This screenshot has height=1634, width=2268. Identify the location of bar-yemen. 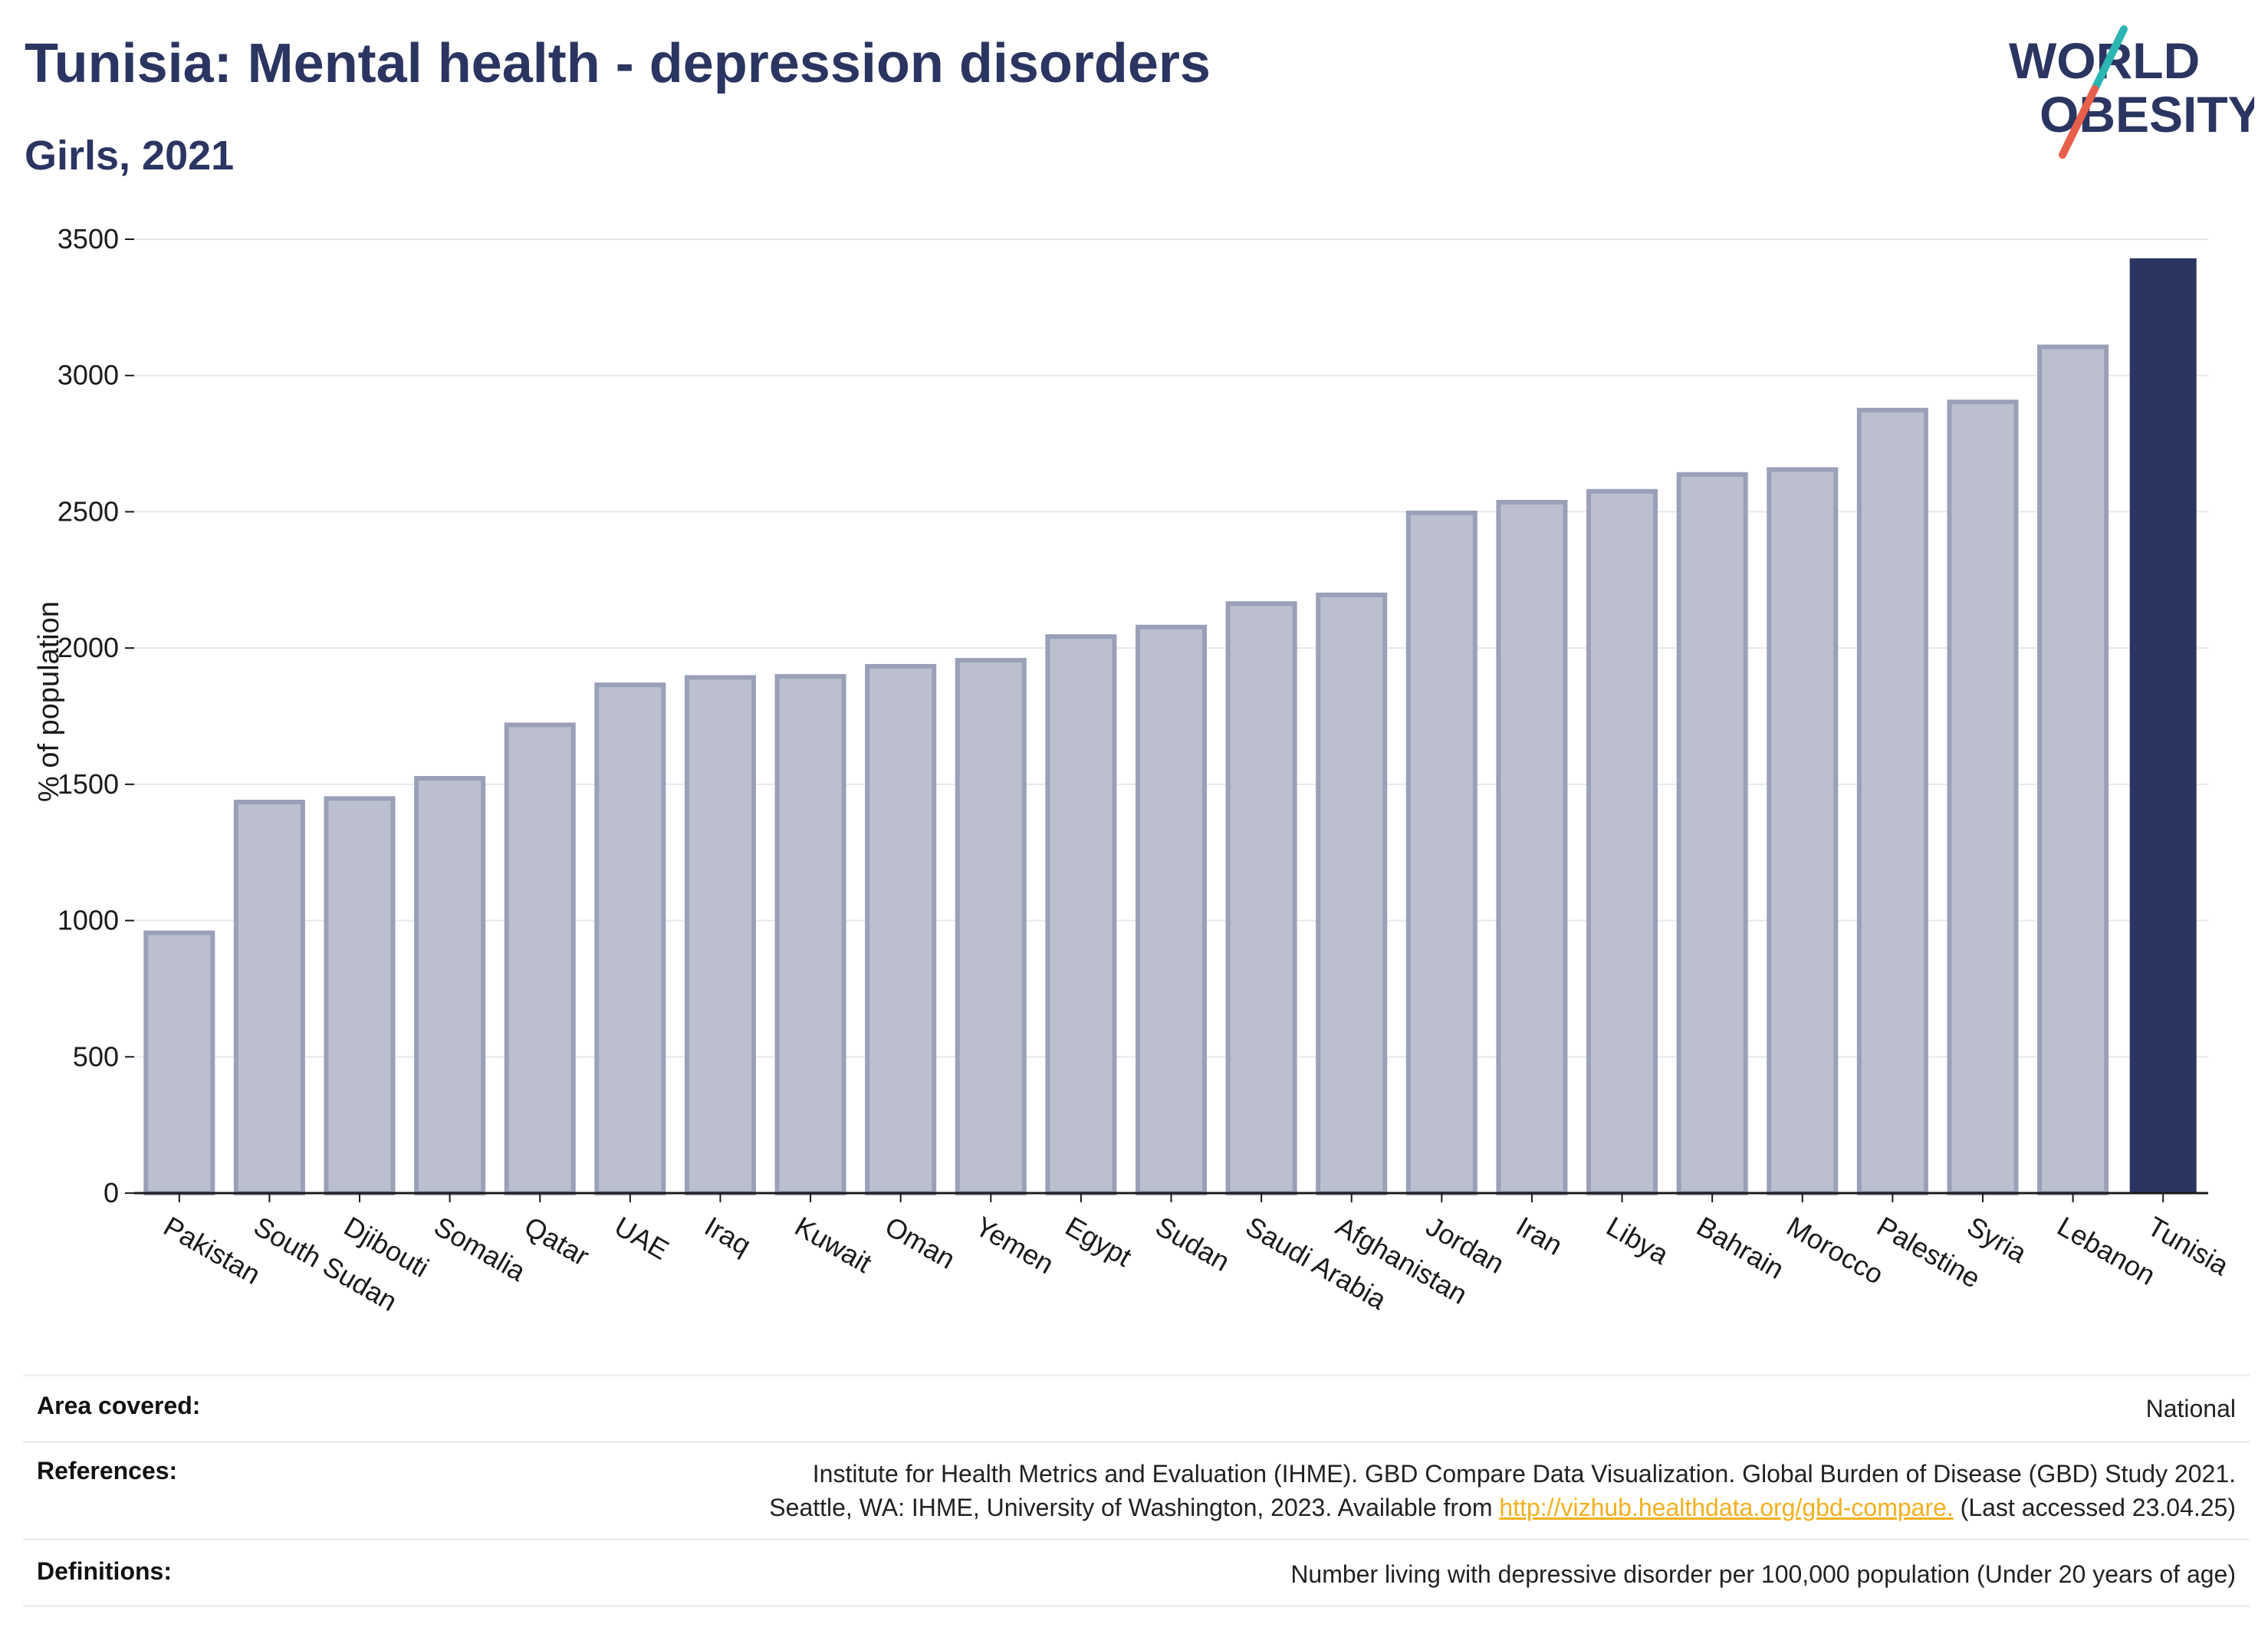
(991, 927).